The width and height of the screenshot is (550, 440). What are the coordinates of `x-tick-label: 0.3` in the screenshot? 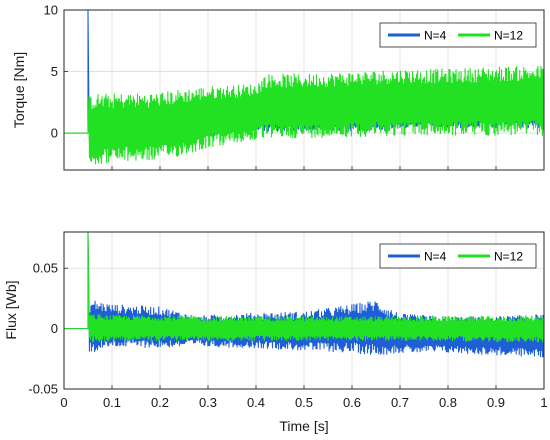 It's located at (208, 402).